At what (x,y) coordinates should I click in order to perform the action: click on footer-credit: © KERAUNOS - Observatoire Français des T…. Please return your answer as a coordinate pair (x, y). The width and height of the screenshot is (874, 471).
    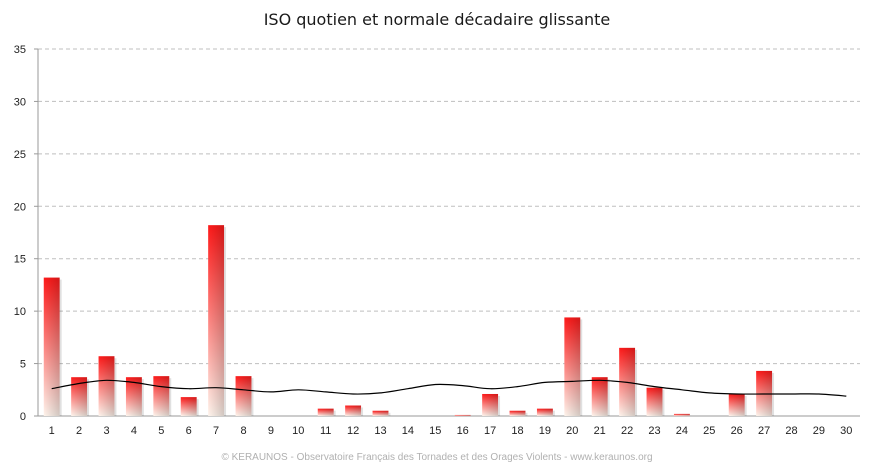
    Looking at the image, I should click on (437, 457).